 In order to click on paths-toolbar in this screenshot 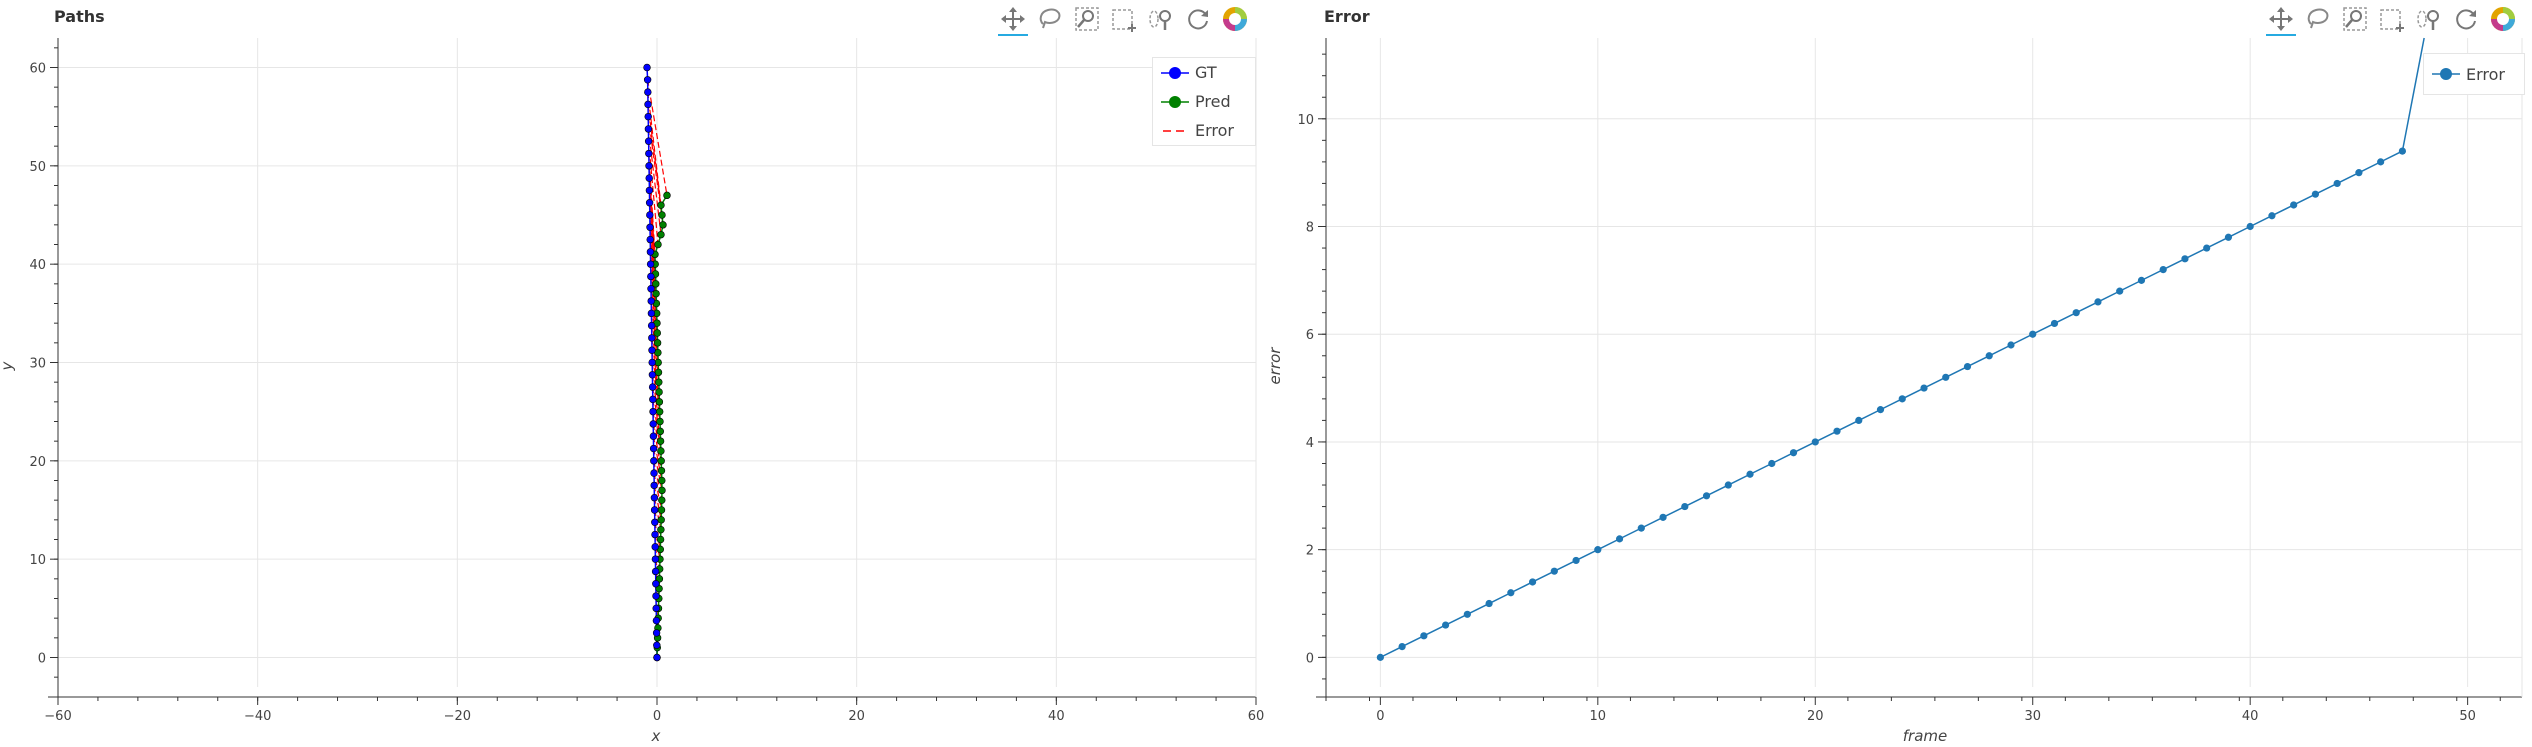, I will do `click(1127, 19)`.